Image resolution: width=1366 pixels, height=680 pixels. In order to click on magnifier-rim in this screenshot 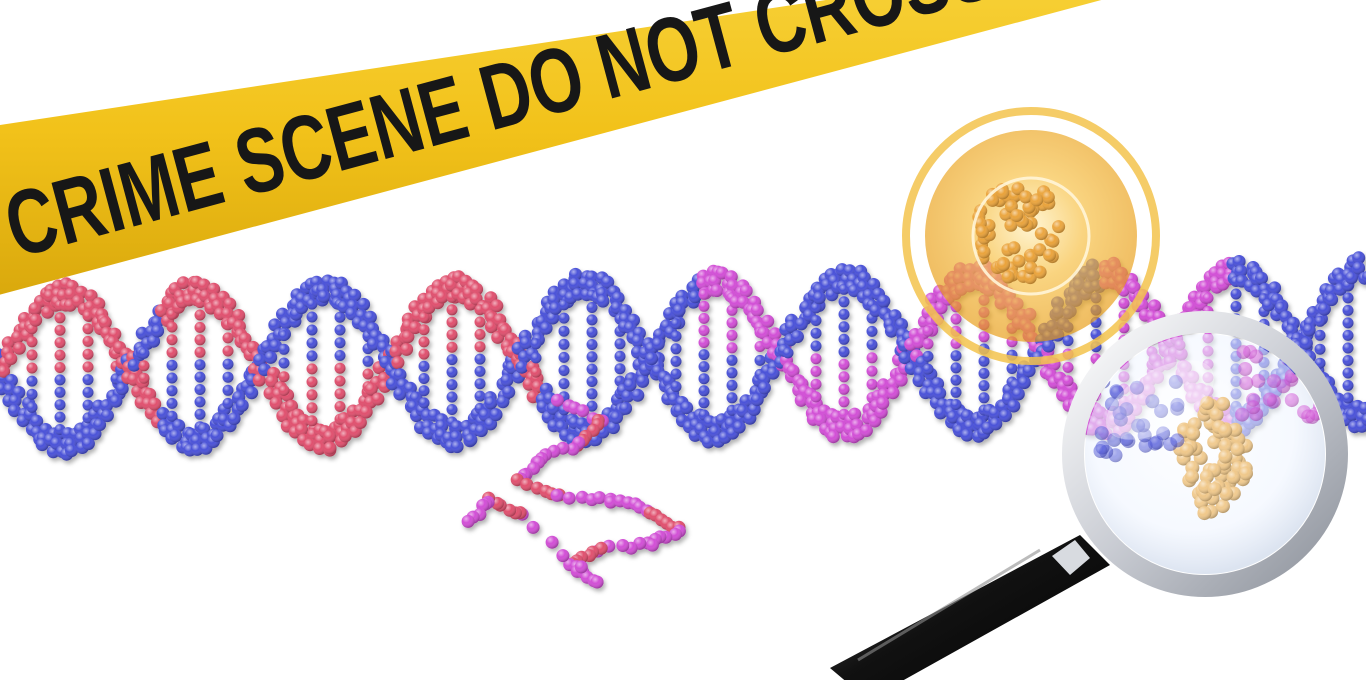, I will do `click(1205, 454)`.